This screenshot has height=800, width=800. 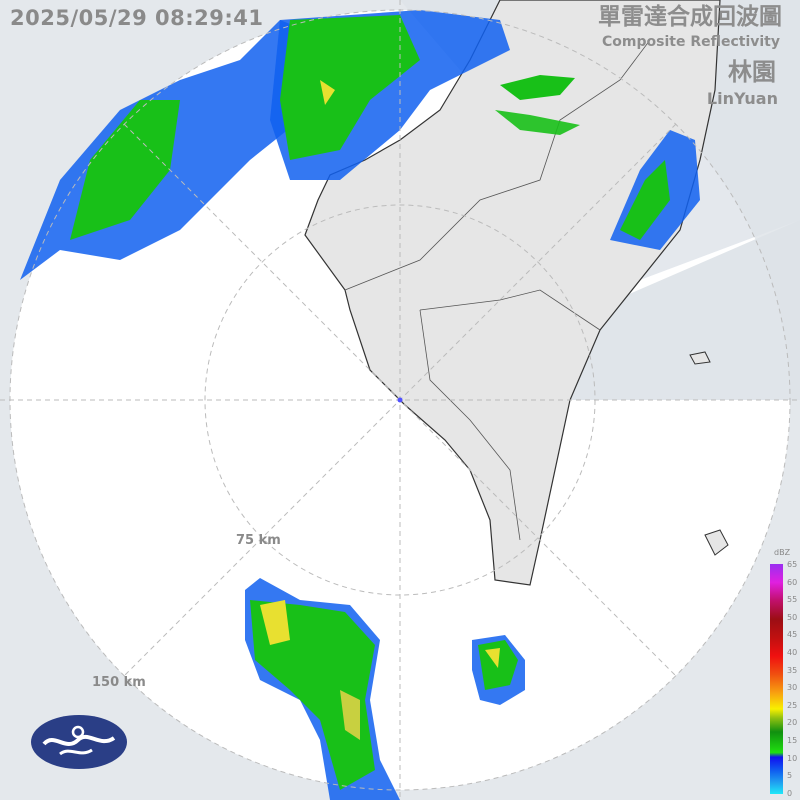 I want to click on legend-tick: 40, so click(x=792, y=652).